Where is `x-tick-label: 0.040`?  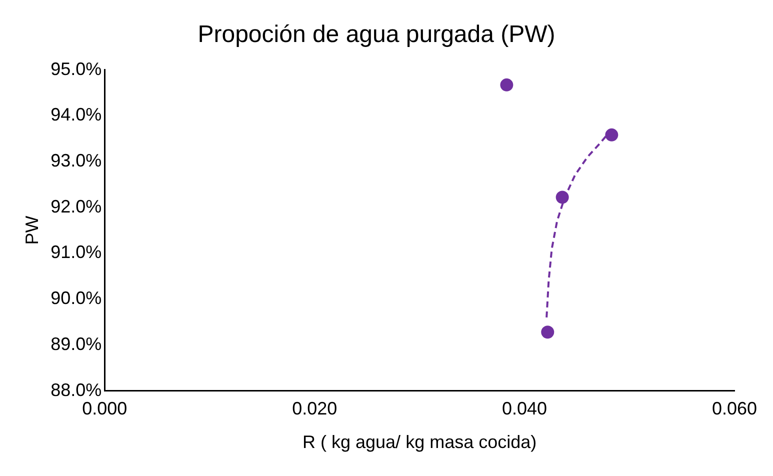
x-tick-label: 0.040 is located at coordinates (525, 408).